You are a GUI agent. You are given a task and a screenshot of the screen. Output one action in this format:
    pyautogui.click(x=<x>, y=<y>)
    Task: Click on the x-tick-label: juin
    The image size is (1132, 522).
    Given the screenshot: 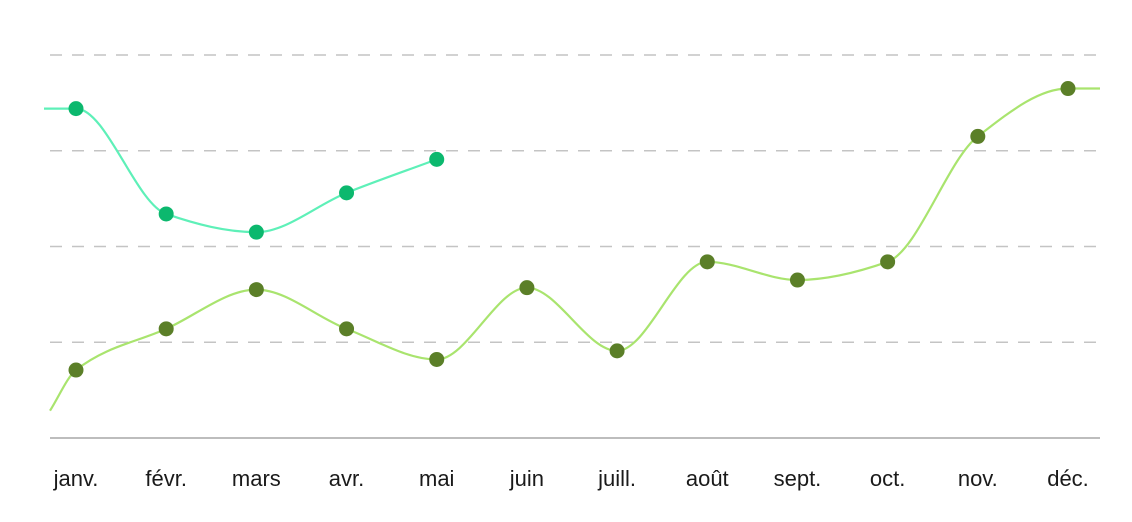 What is the action you would take?
    pyautogui.click(x=526, y=478)
    